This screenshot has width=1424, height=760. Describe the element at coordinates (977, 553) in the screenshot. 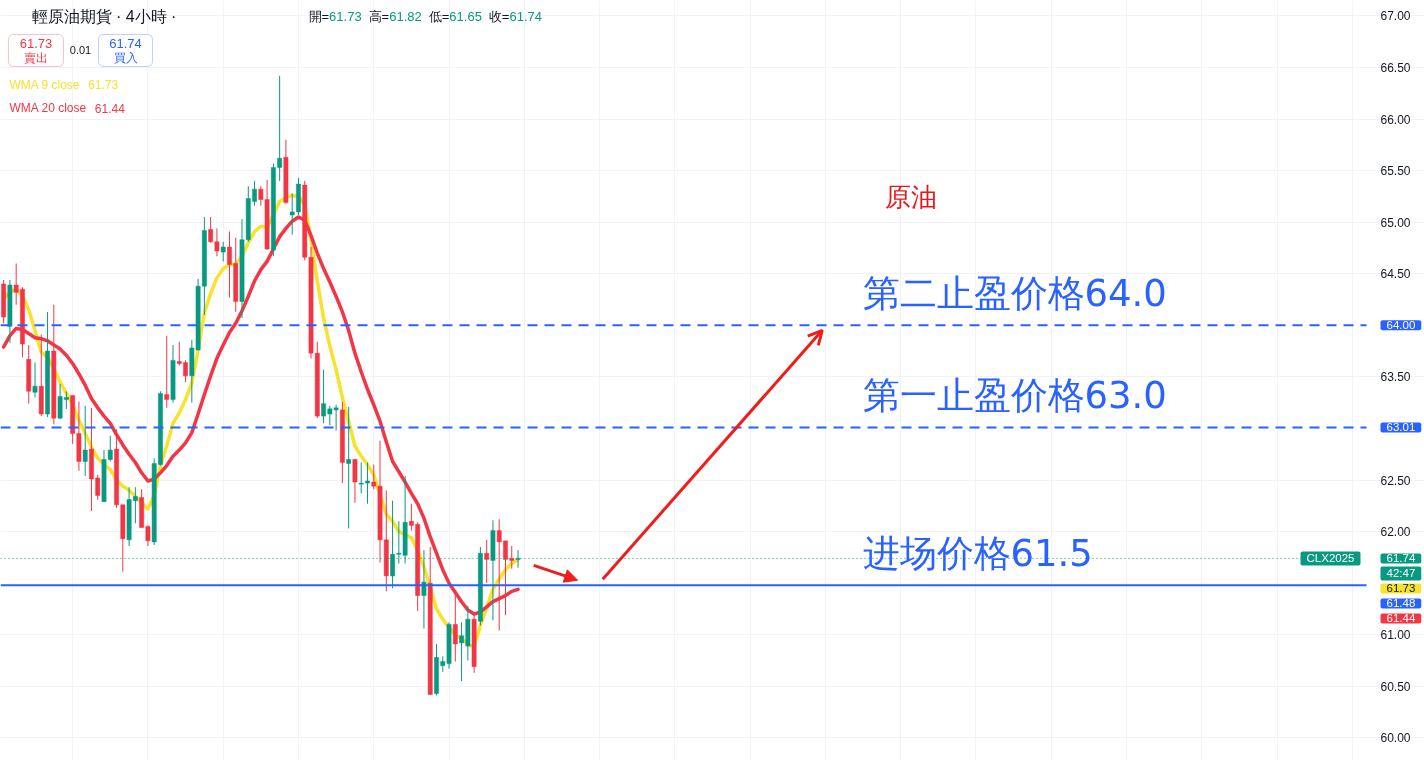

I see `ref-line-label: 进场价格61.5` at that location.